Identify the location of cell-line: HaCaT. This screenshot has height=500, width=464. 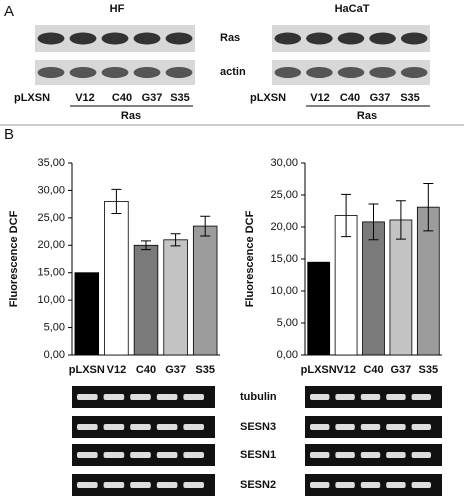
(352, 9).